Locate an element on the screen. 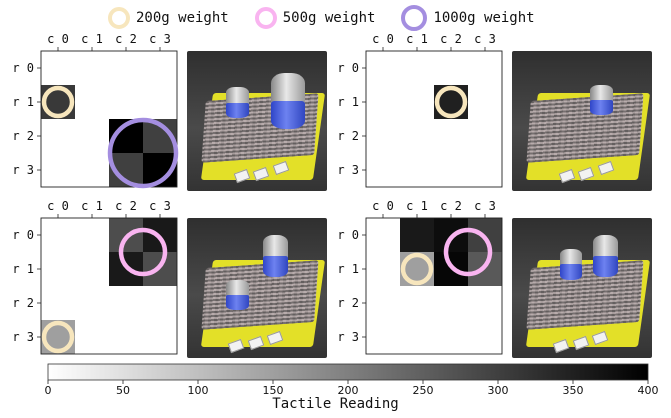 This screenshot has height=418, width=671. colorbar-tick-label: 250 is located at coordinates (423, 390).